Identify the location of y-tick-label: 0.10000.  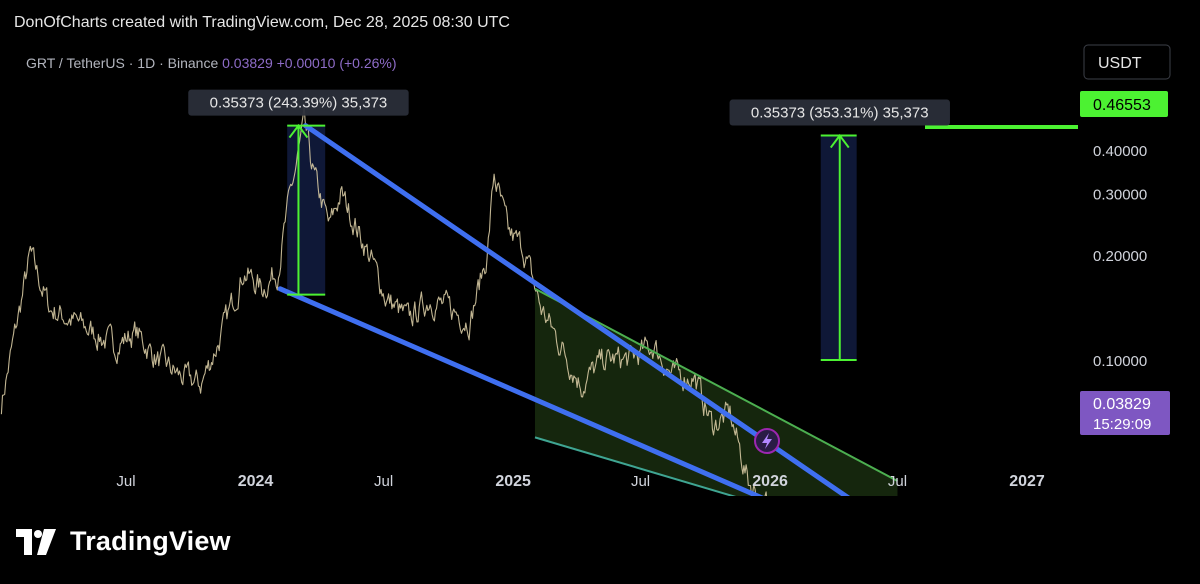
(1120, 361).